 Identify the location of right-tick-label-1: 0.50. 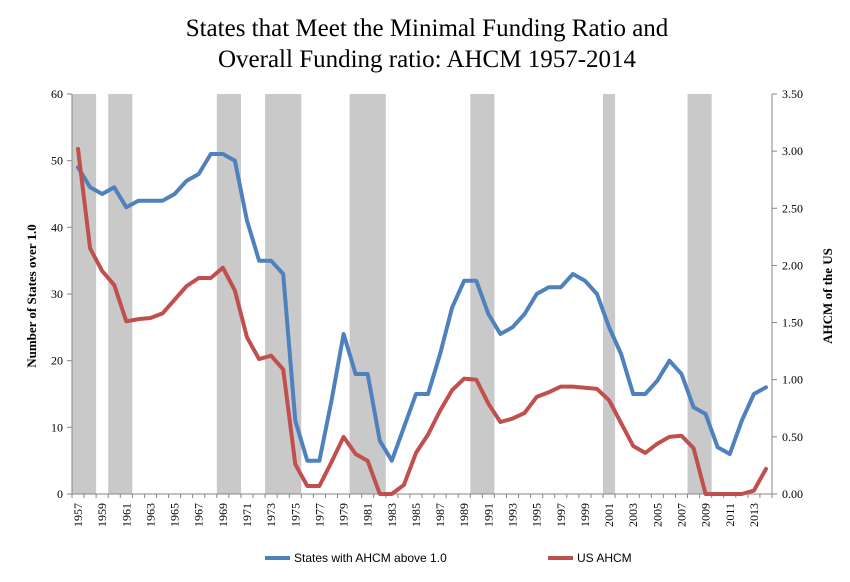
(792, 437).